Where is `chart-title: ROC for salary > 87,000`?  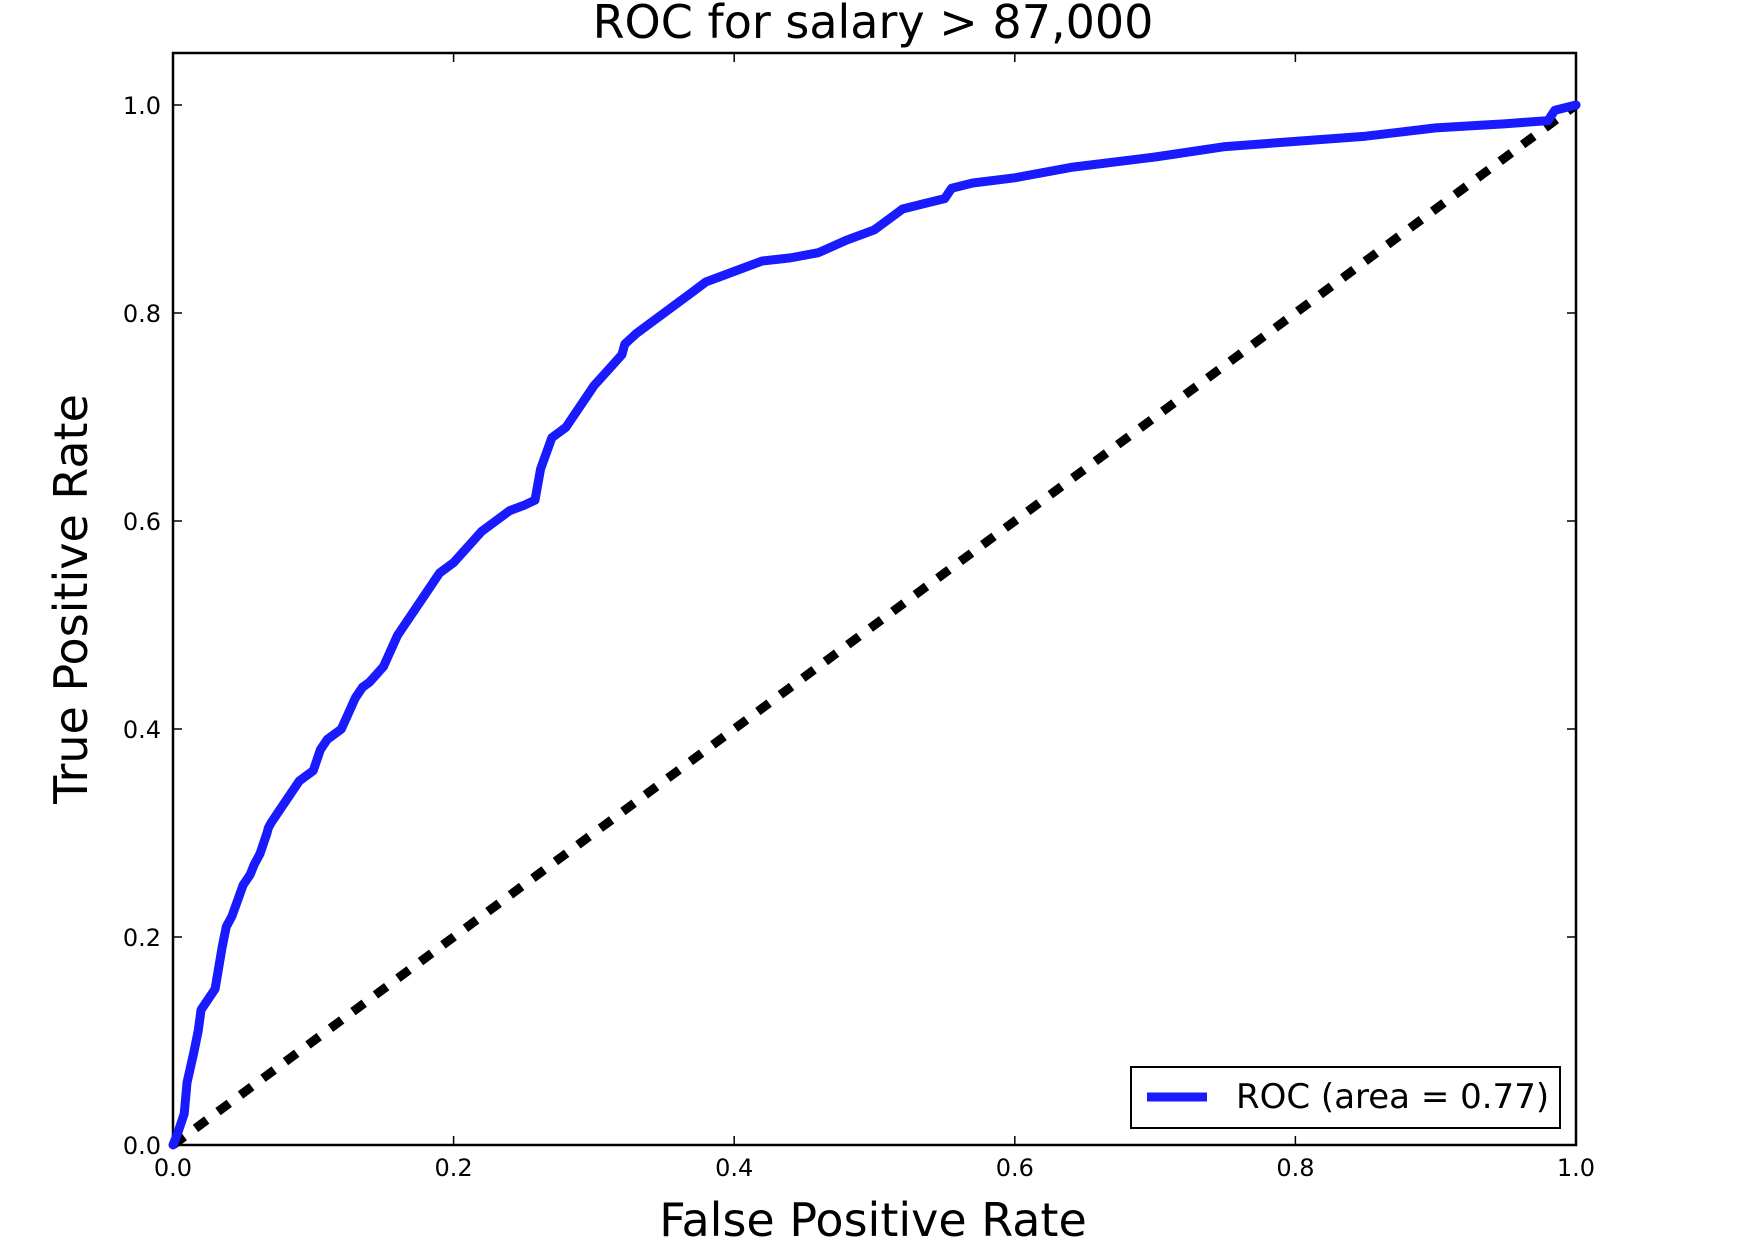
chart-title: ROC for salary > 87,000 is located at coordinates (873, 24).